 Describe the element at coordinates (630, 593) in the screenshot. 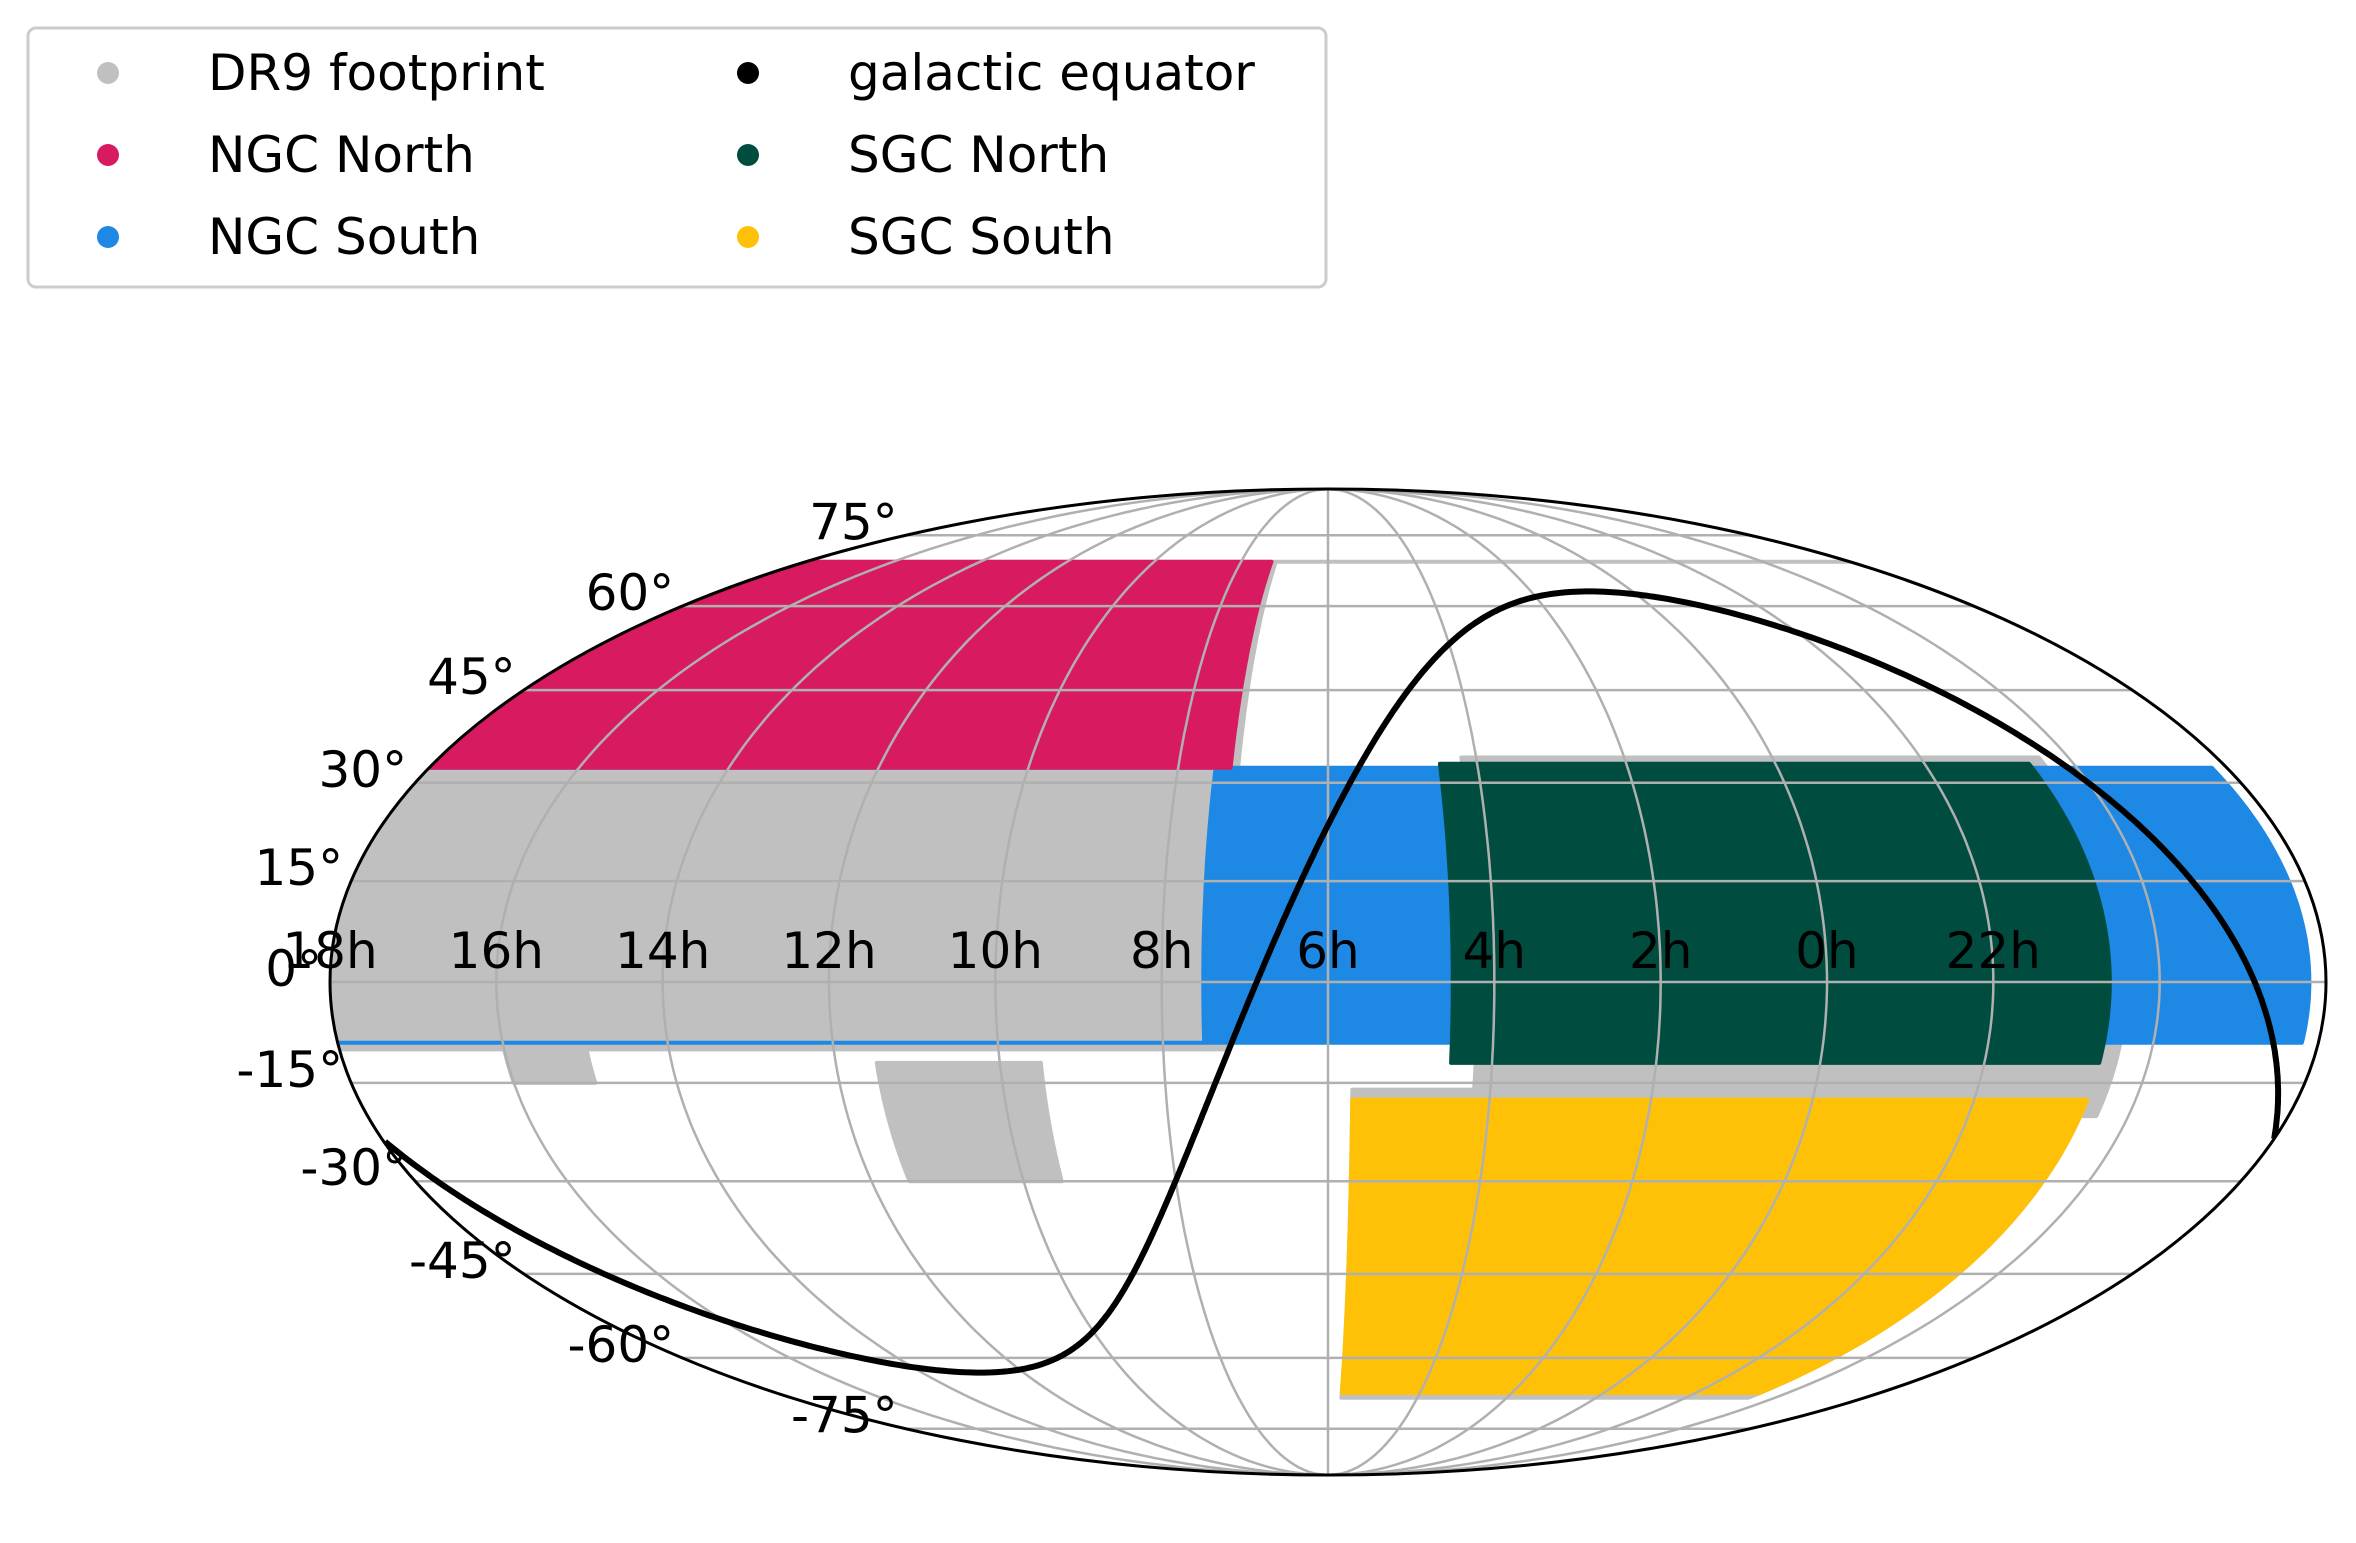

I see `dec-tick-label: 60°` at that location.